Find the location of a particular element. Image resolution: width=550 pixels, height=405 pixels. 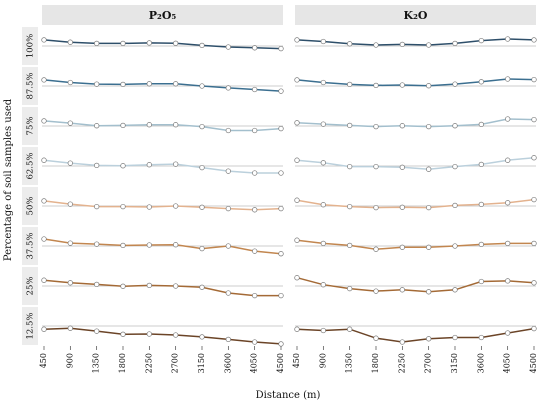

row-label: 100% is located at coordinates (31, 46).